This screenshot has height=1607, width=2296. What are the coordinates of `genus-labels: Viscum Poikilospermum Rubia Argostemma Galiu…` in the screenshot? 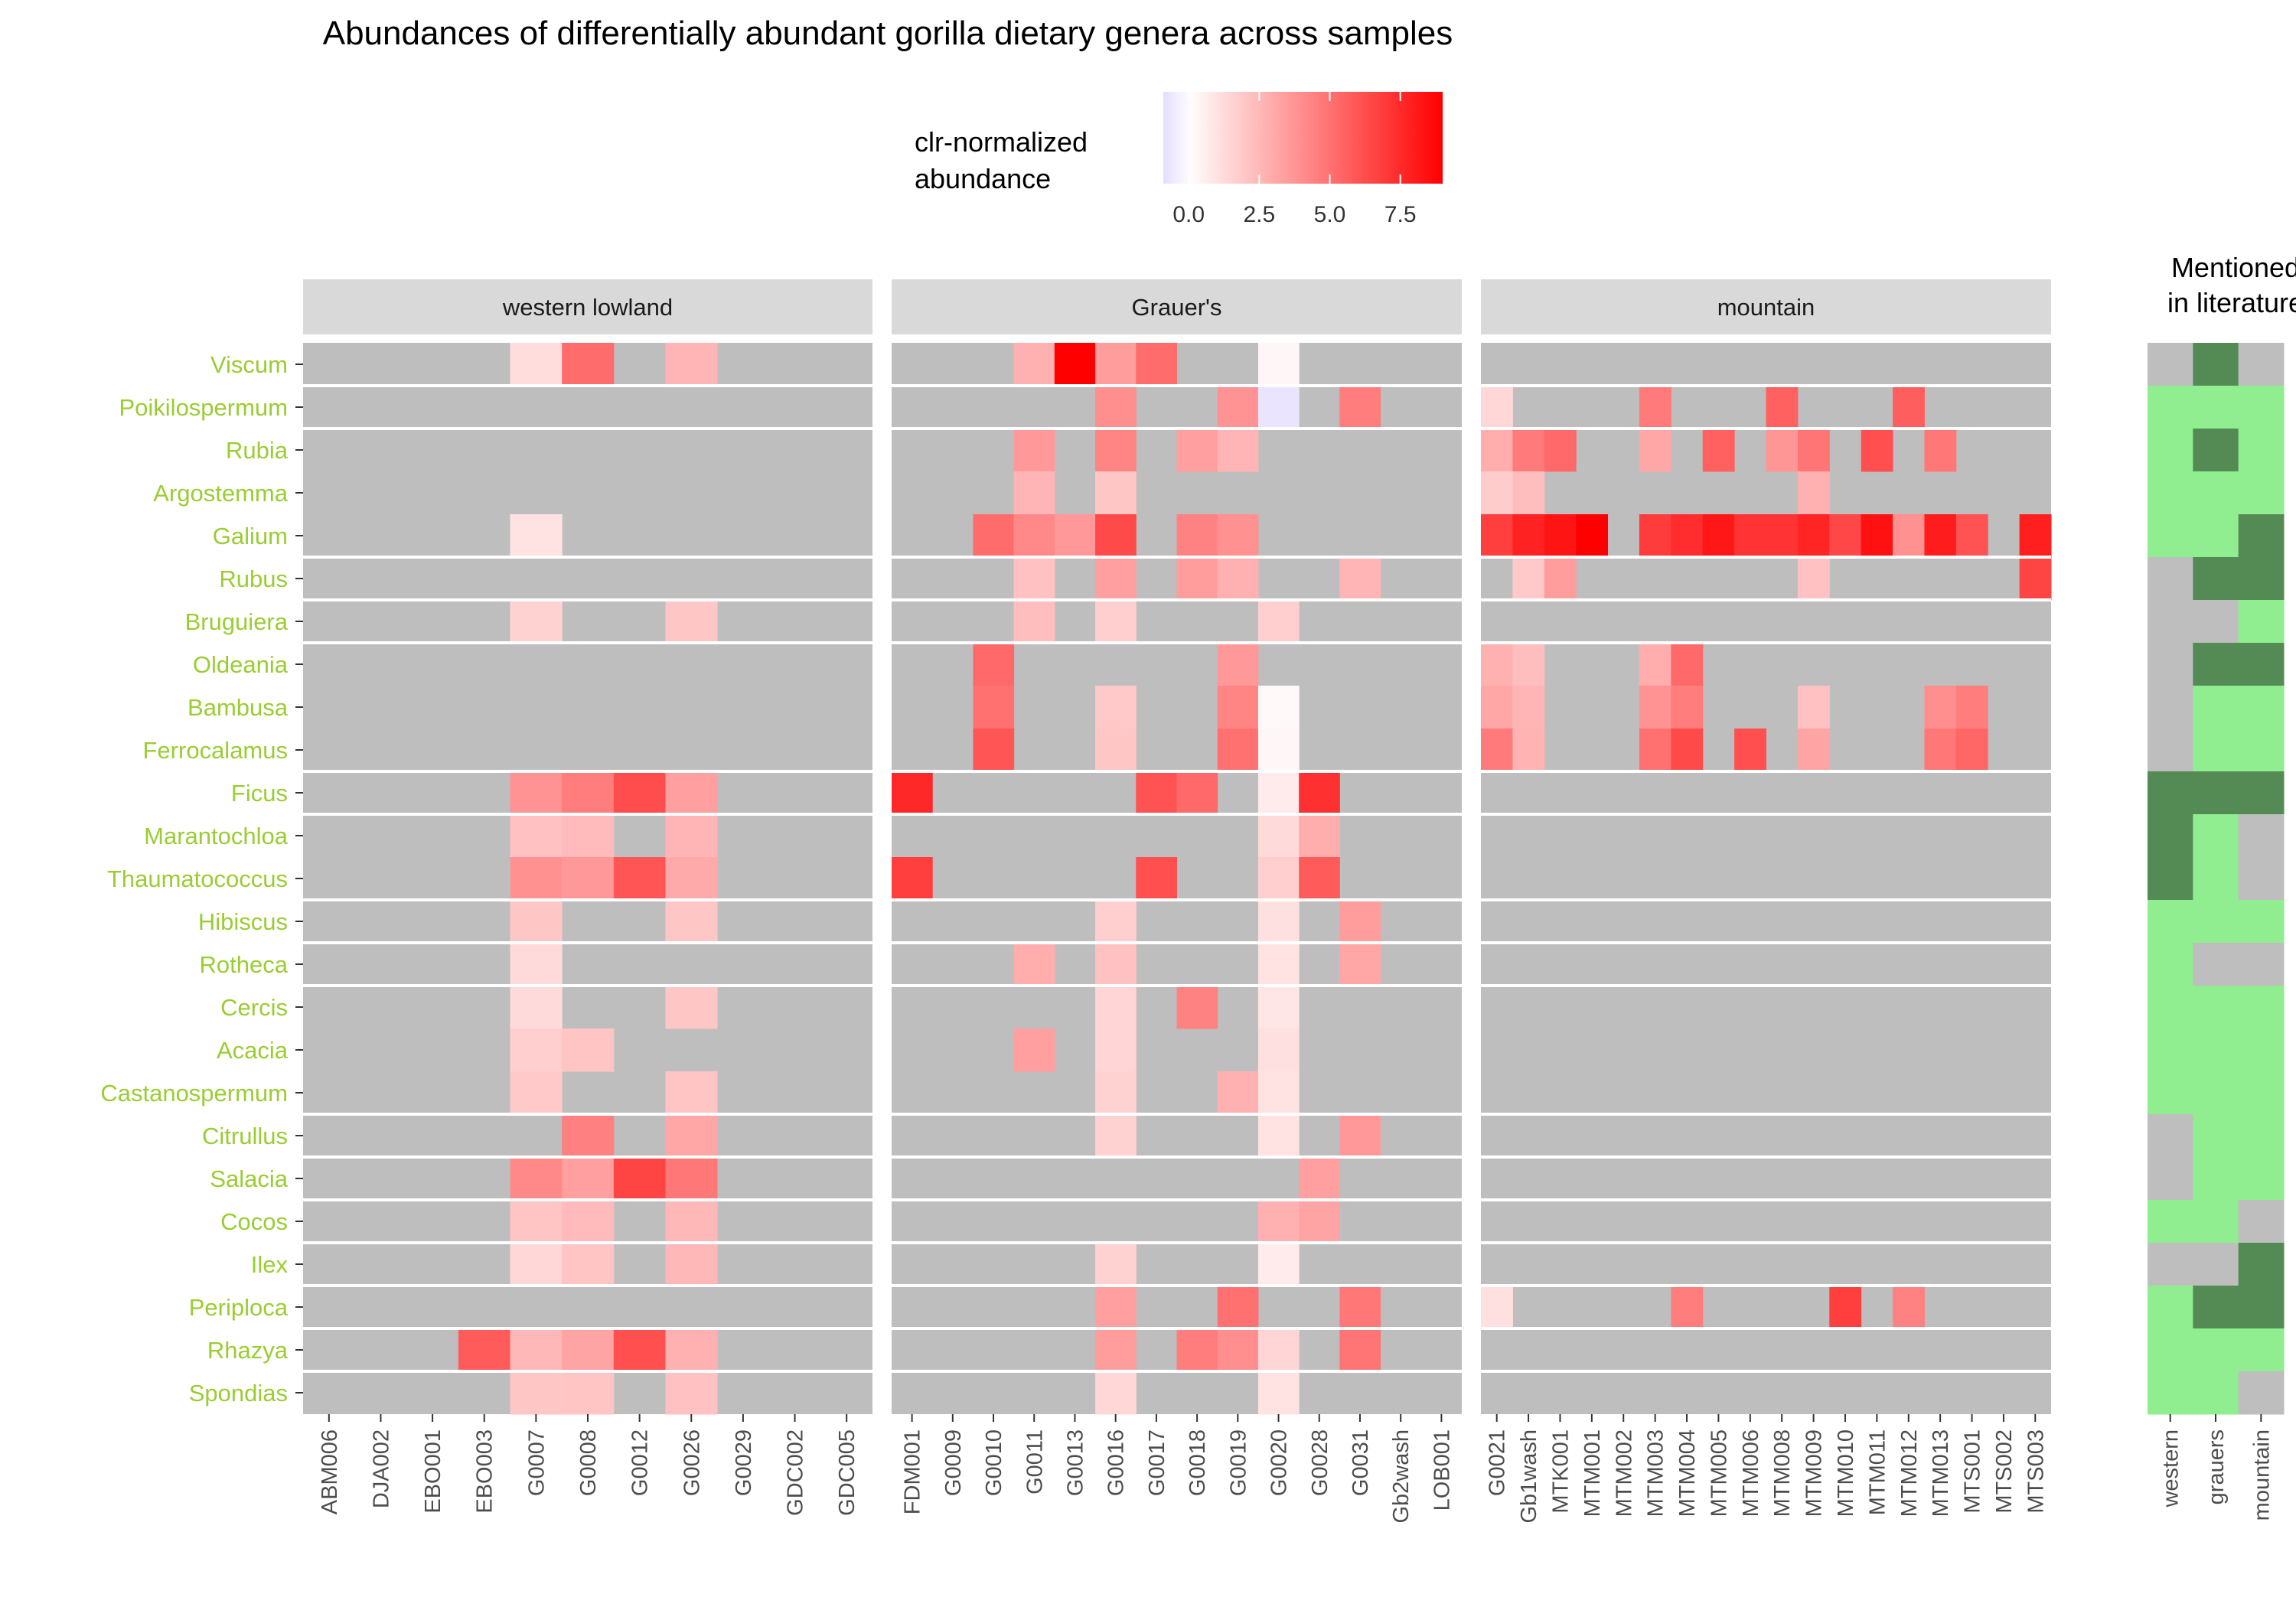 It's located at (201, 879).